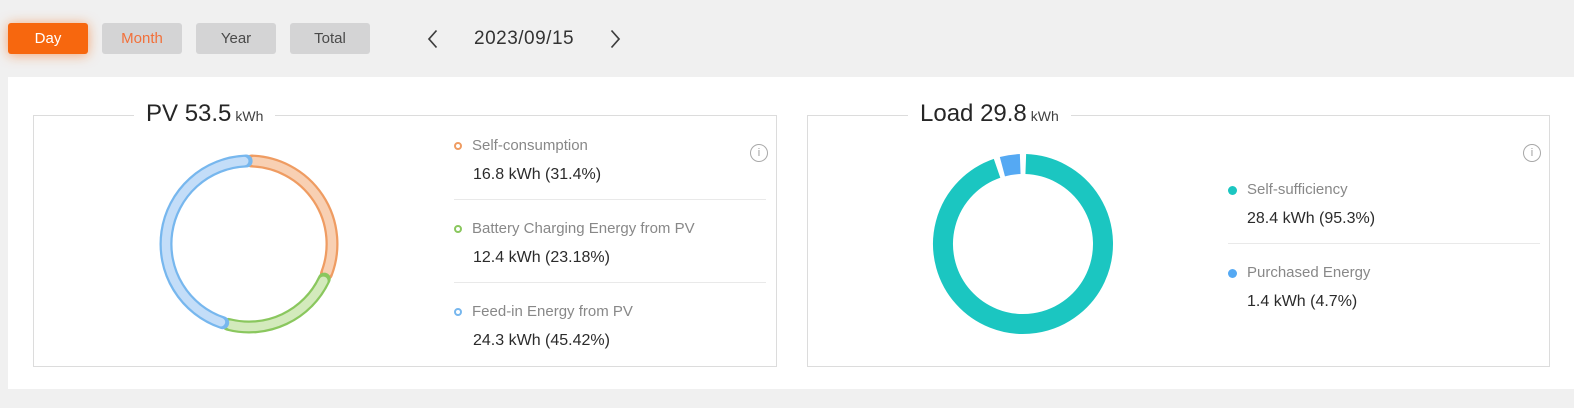  Describe the element at coordinates (610, 160) in the screenshot. I see `legend-item: Self-consumption 16.8 kWh (31.4%)` at that location.